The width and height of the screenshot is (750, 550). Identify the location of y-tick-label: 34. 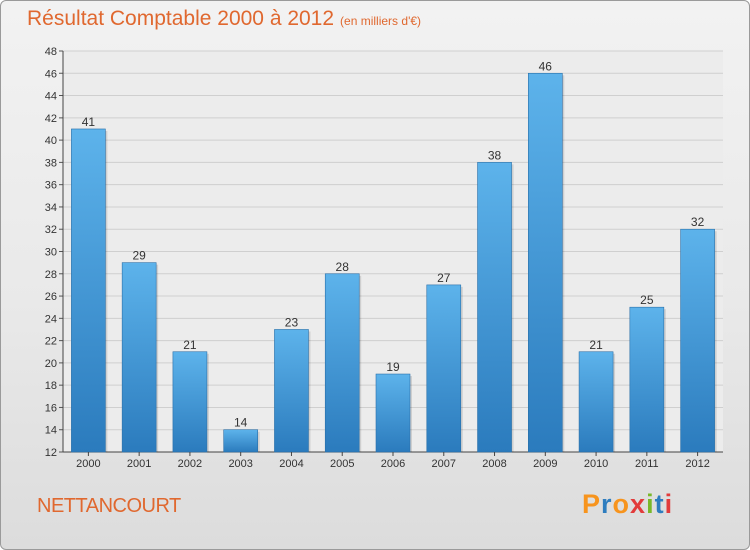
(51, 208).